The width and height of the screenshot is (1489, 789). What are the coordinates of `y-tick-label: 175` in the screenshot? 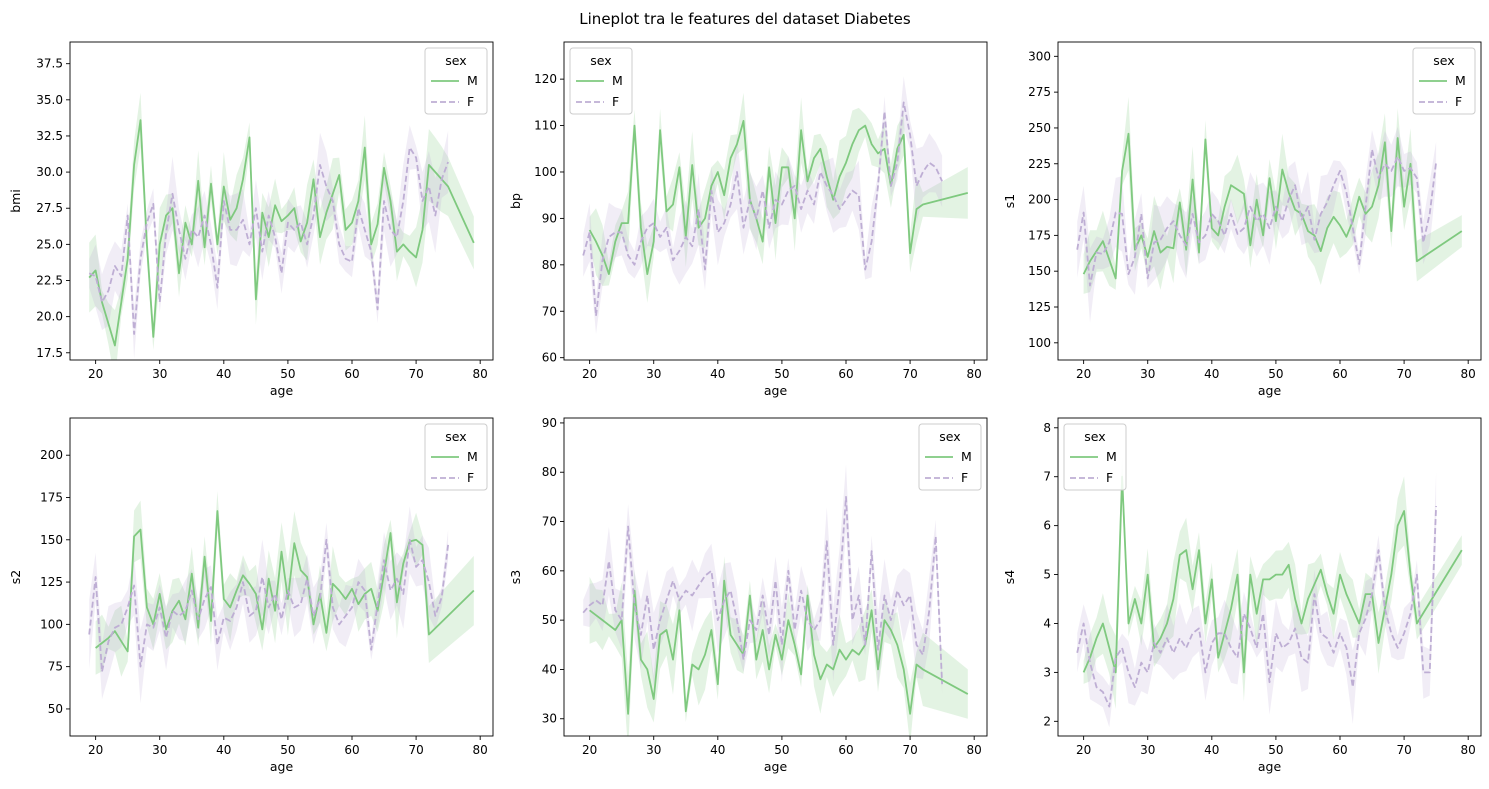 It's located at (51, 498).